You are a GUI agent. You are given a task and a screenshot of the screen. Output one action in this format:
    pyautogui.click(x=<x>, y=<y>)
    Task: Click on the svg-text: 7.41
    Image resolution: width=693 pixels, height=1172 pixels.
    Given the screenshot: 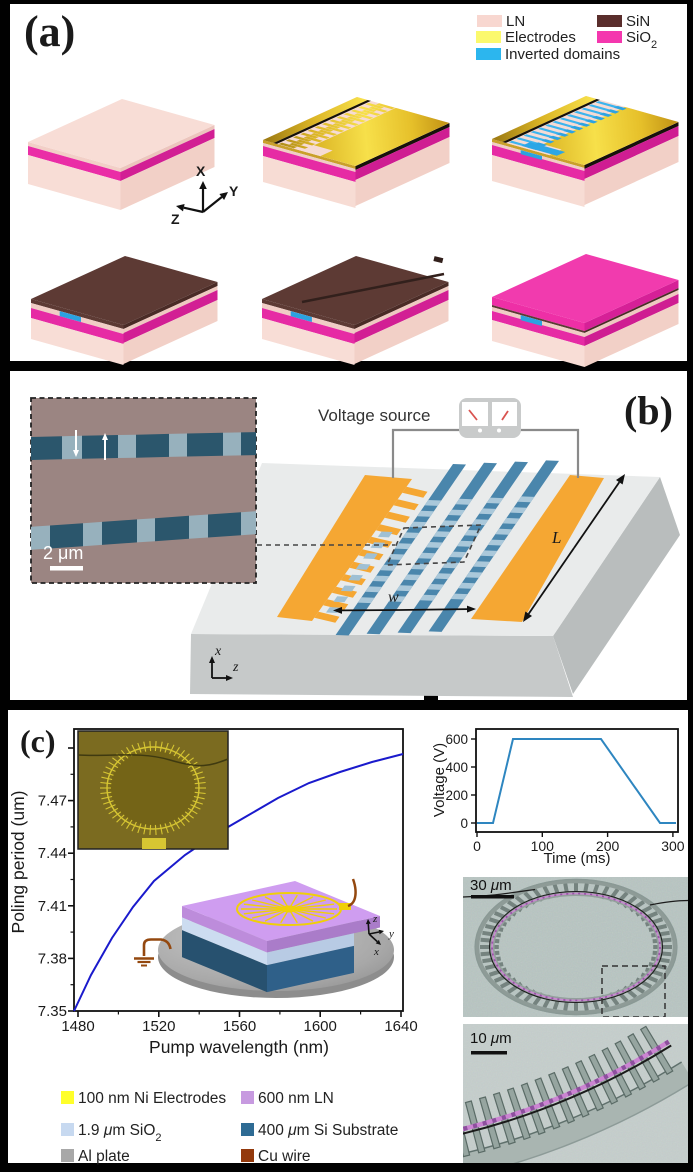 What is the action you would take?
    pyautogui.click(x=52, y=906)
    